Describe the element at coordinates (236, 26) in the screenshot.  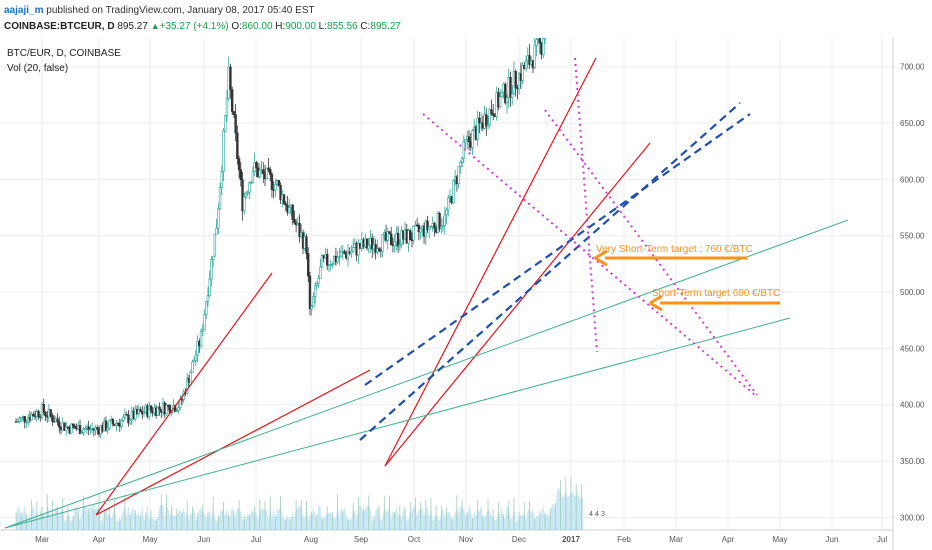
I see `open-label: O:` at that location.